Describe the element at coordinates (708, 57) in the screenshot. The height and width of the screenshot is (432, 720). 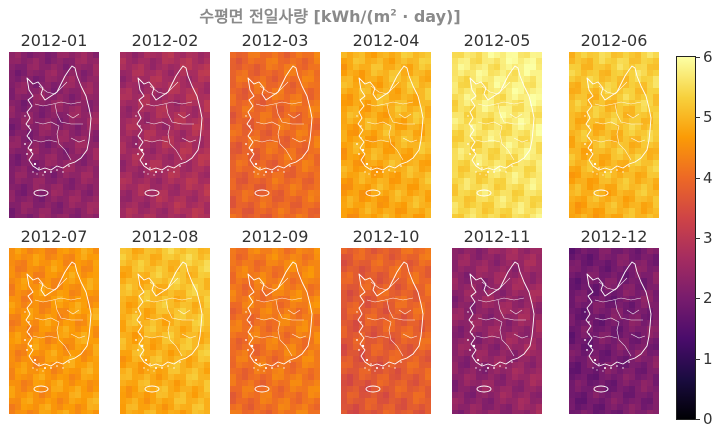
I see `colorbar-tick-label: 6` at that location.